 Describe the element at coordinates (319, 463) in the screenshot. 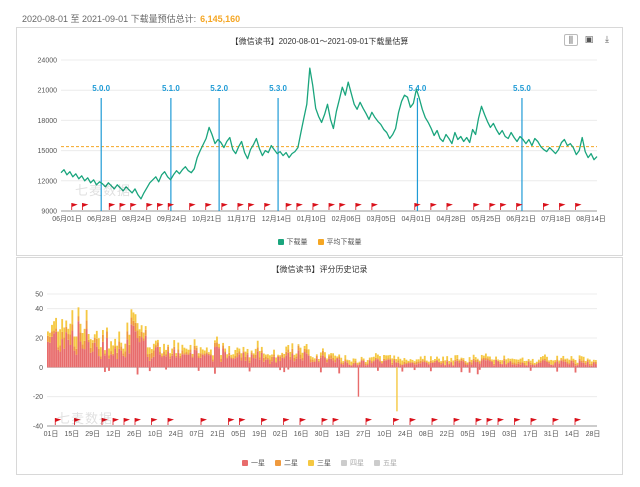

I see `legend-item-three-star: 三星` at that location.